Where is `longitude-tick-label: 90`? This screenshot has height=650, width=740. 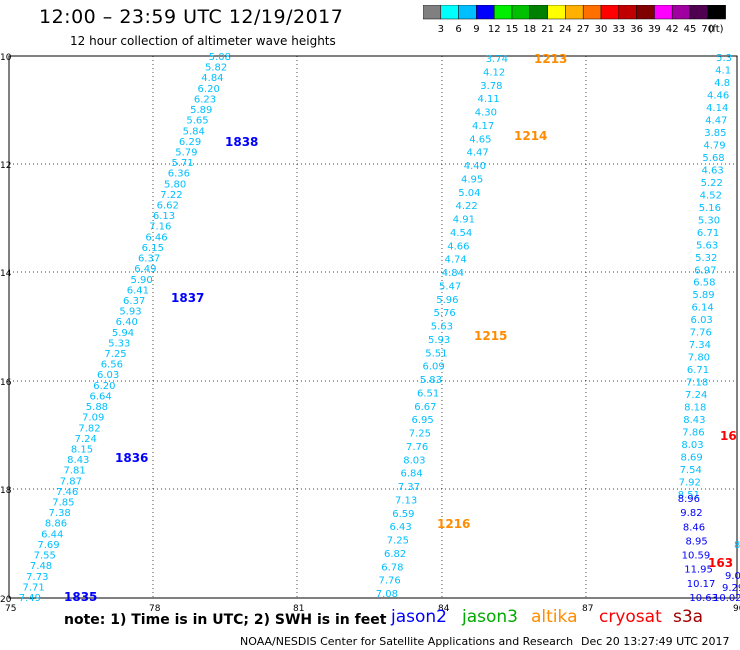
longitude-tick-label: 90 is located at coordinates (736, 609).